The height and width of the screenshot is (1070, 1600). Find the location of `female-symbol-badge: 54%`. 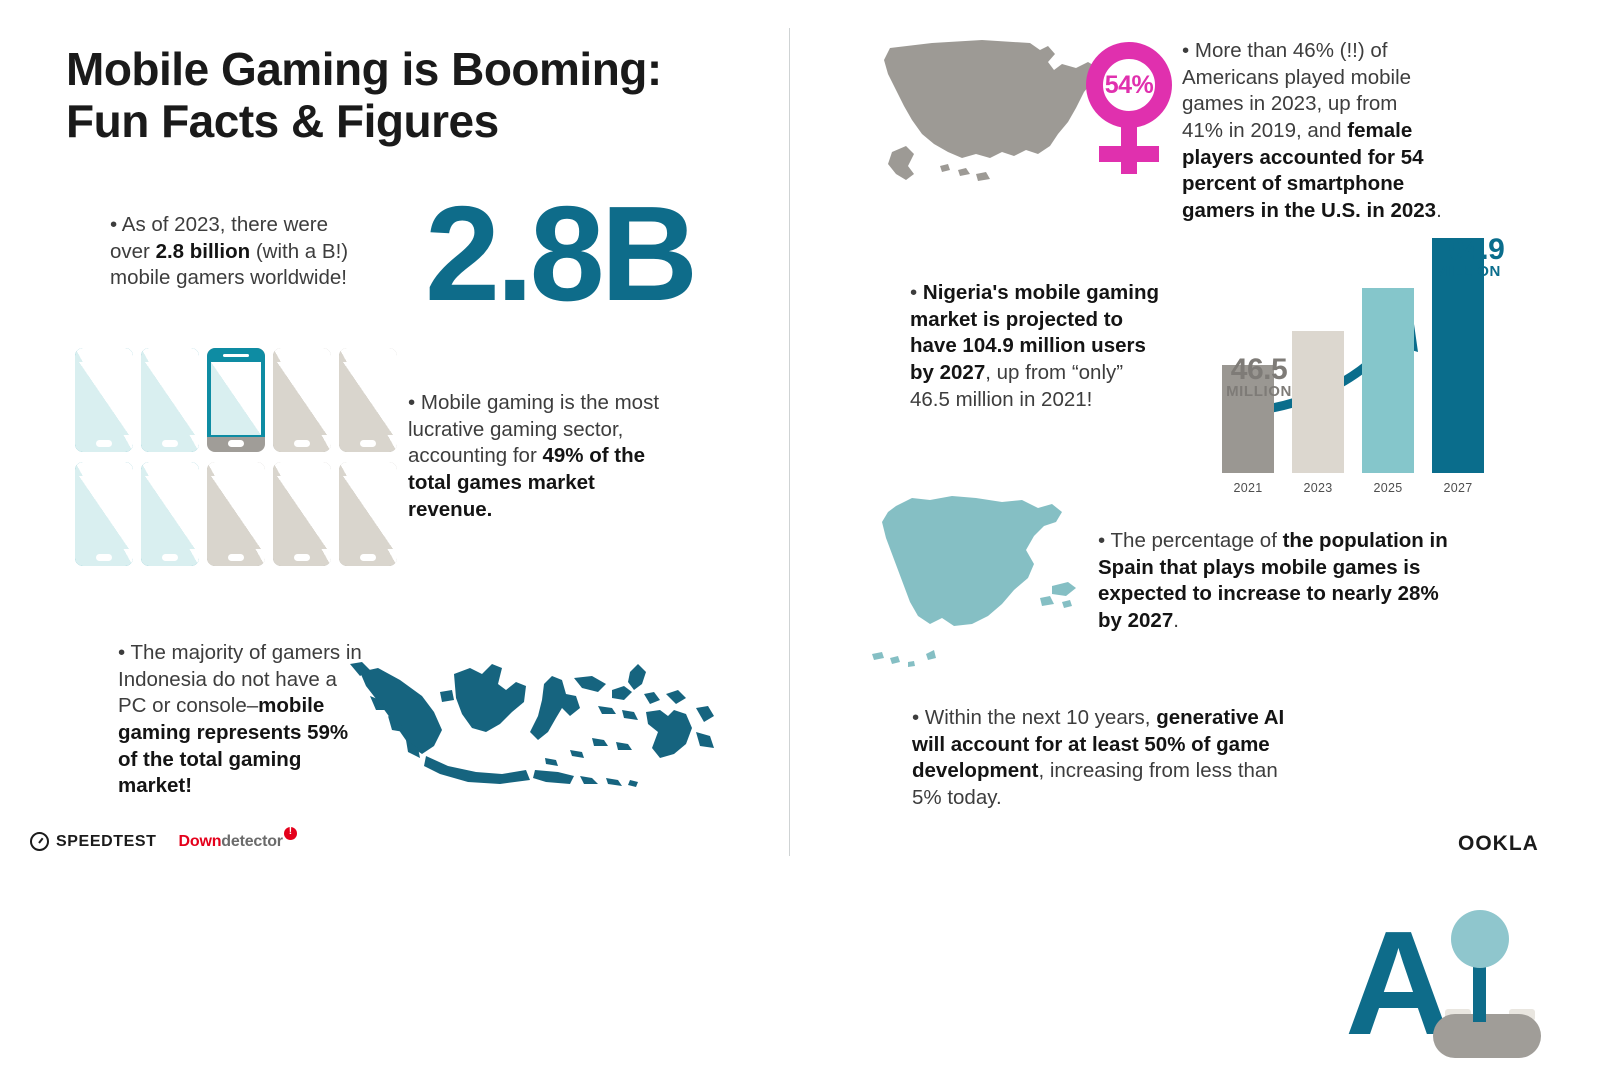

female-symbol-badge: 54% is located at coordinates (1129, 108).